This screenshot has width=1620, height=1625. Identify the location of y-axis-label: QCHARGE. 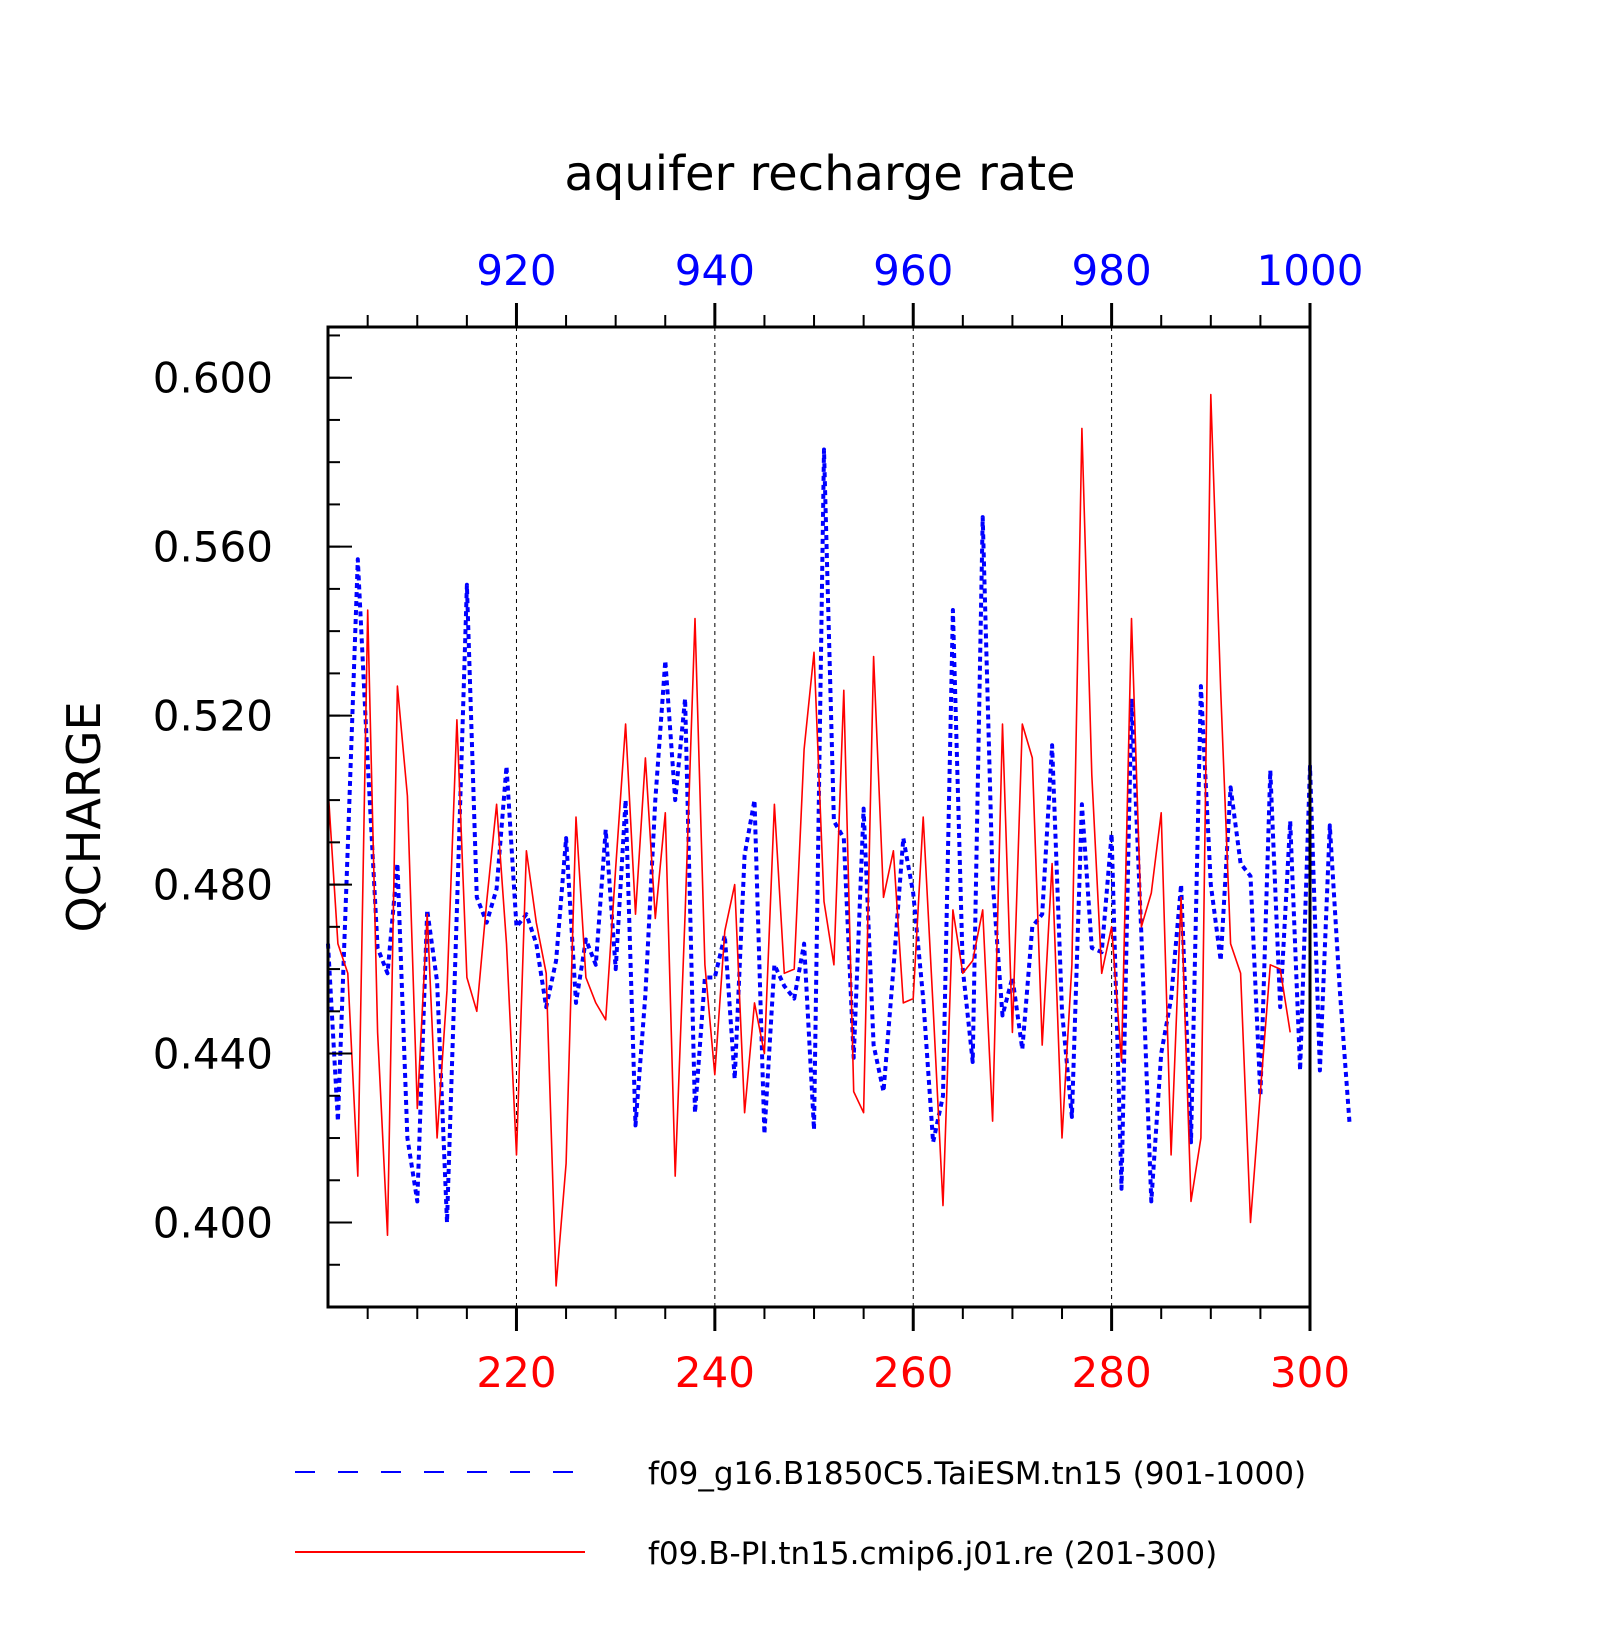
(84, 816).